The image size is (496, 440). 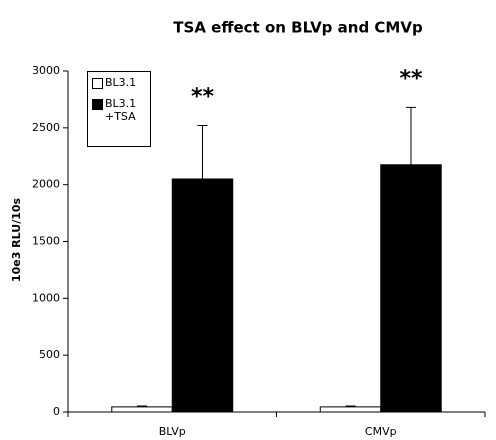 What do you see at coordinates (298, 28) in the screenshot?
I see `chart-title: TSA effect on BLVp and CMVp` at bounding box center [298, 28].